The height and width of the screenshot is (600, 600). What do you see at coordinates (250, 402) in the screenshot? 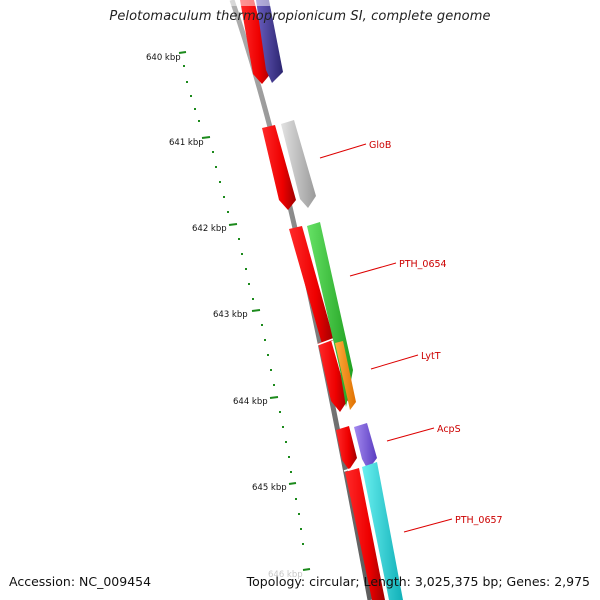
I see `tick-label-644: 644 kbp` at bounding box center [250, 402].